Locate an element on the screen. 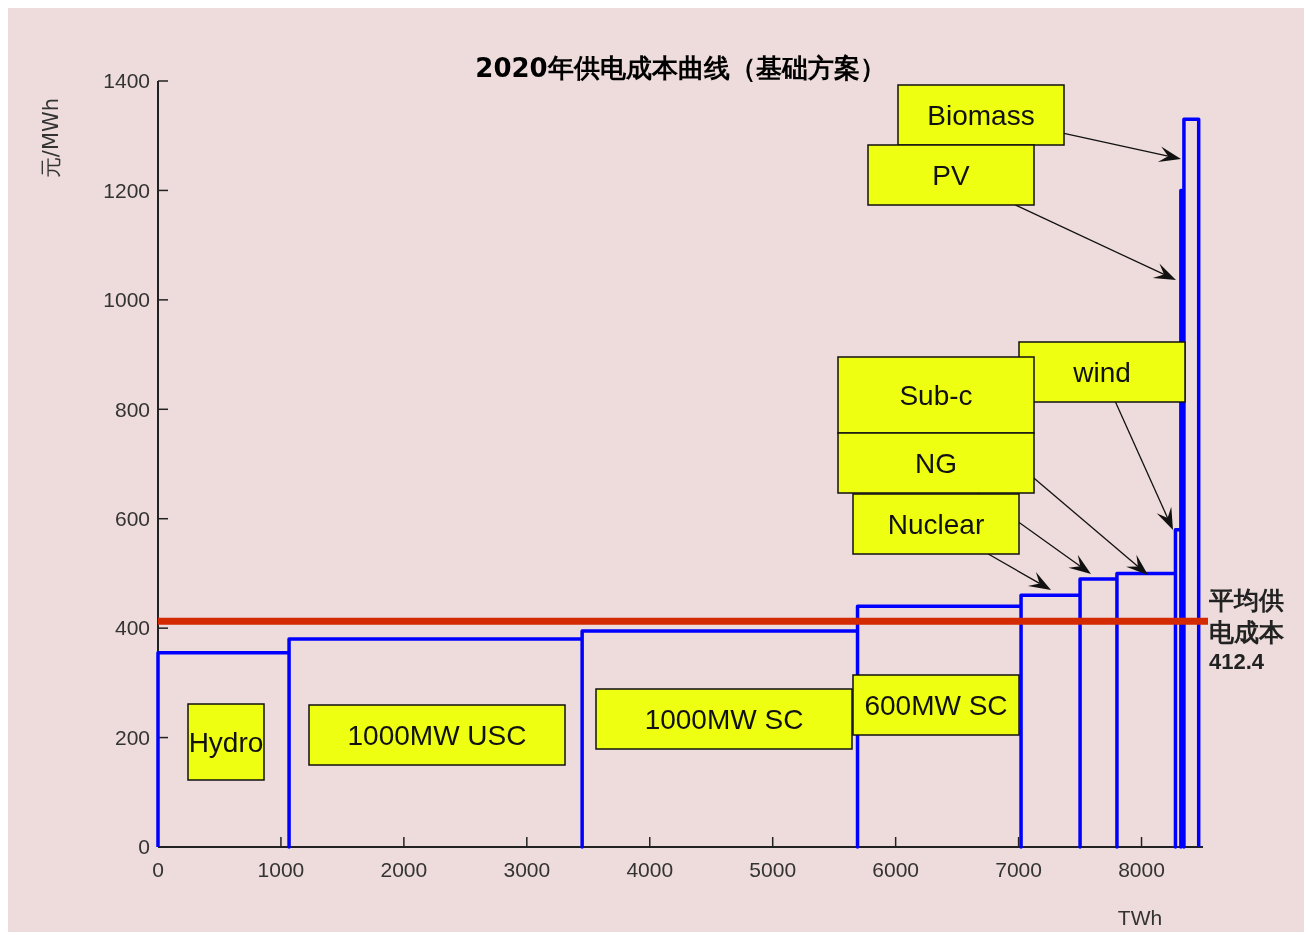 The image size is (1304, 932). annotation: 600MW SC is located at coordinates (936, 705).